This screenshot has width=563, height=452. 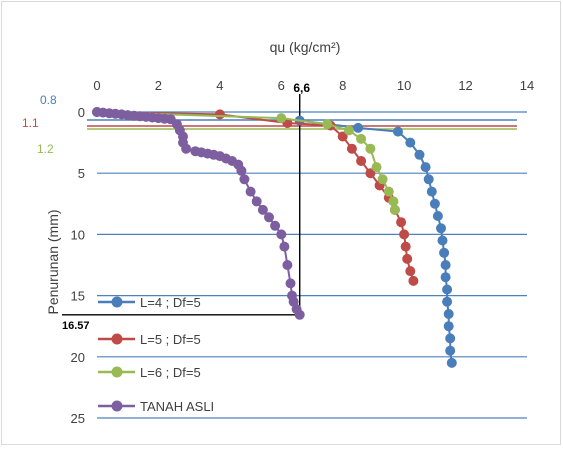 I want to click on x-tick-label-2: 2, so click(x=158, y=85).